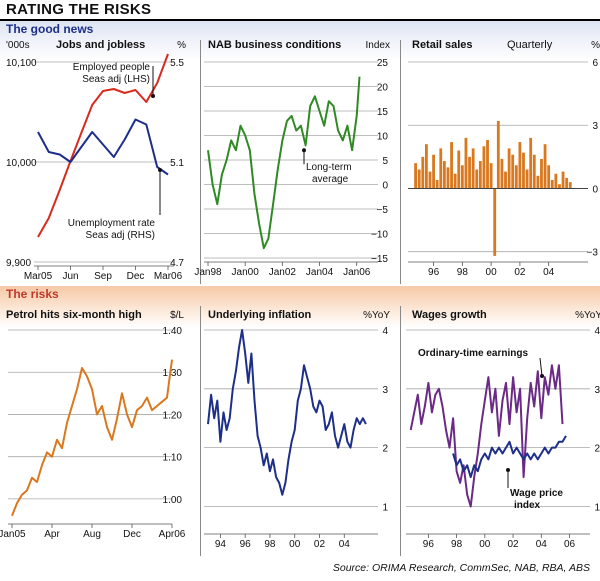 This screenshot has height=581, width=600. I want to click on inflation-x-tick-label: 94, so click(221, 544).